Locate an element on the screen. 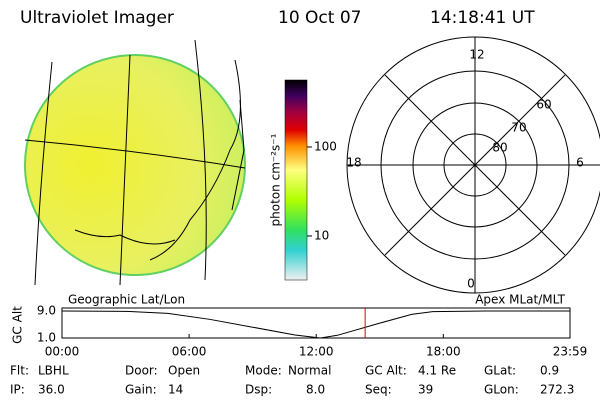 The width and height of the screenshot is (600, 400). status-label: GLon: is located at coordinates (501, 390).